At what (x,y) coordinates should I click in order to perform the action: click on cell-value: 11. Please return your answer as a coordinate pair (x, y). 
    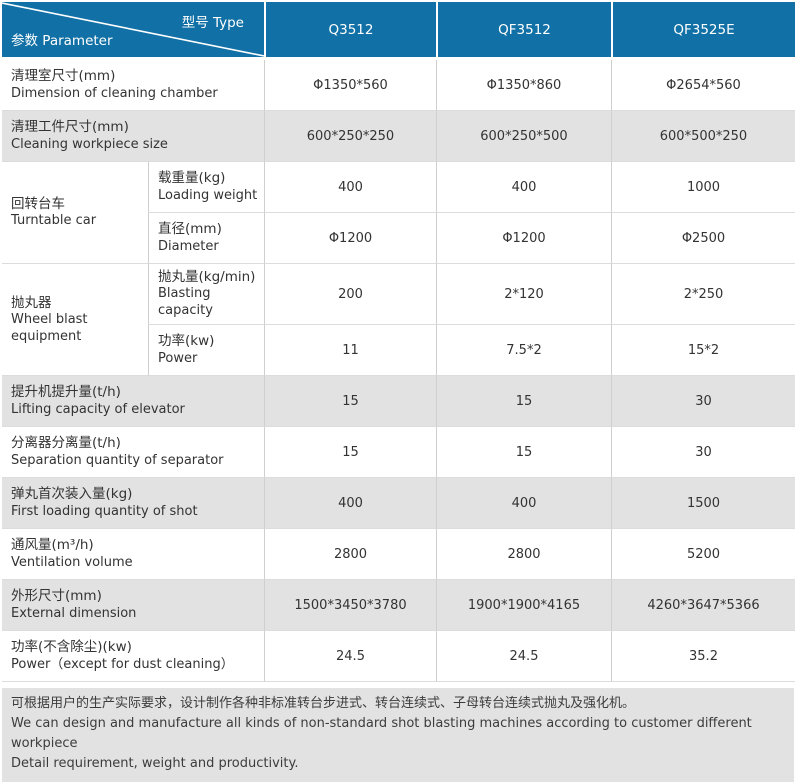
    Looking at the image, I should click on (350, 350).